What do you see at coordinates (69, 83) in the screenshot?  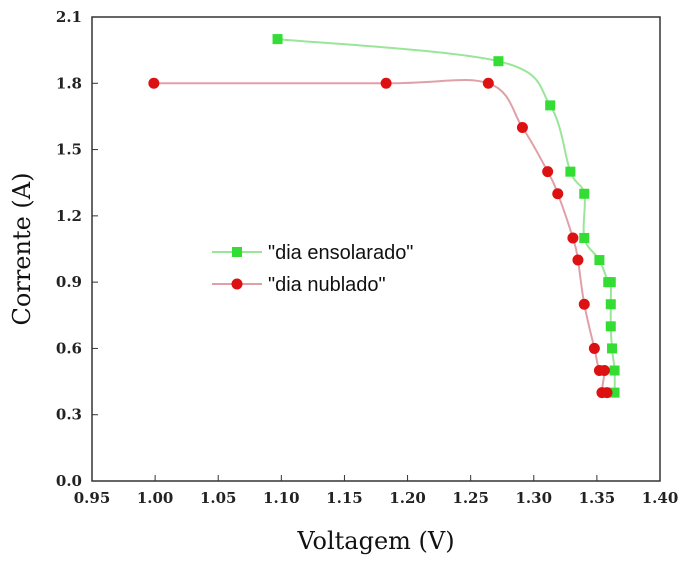 I see `y-tick-label: 1.8` at bounding box center [69, 83].